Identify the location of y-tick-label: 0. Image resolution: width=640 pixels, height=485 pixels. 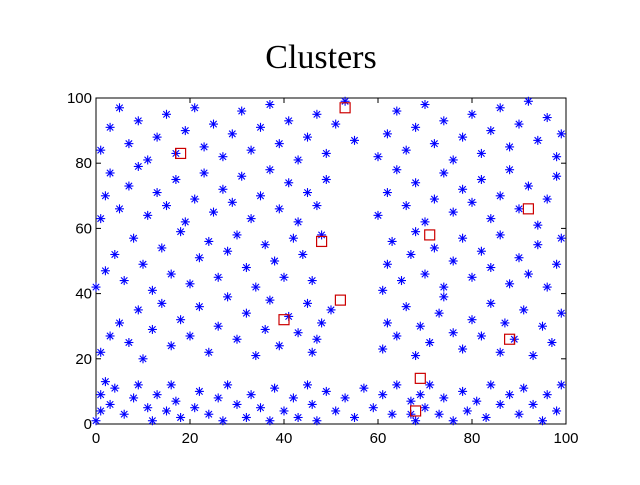
(88, 424).